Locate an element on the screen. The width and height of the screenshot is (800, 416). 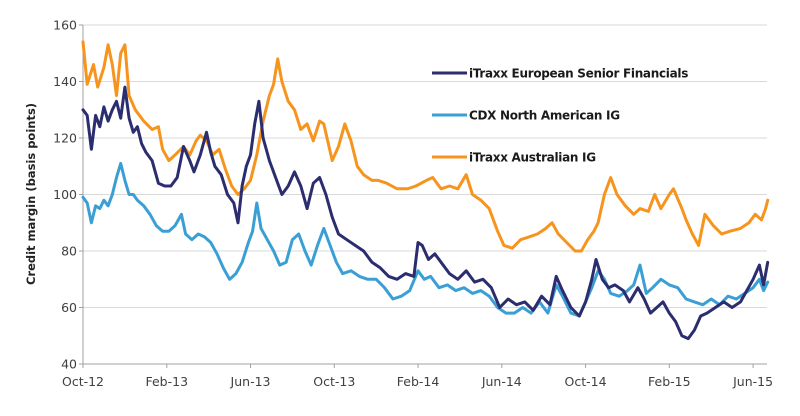
y-tick-label: 80 is located at coordinates (69, 251).